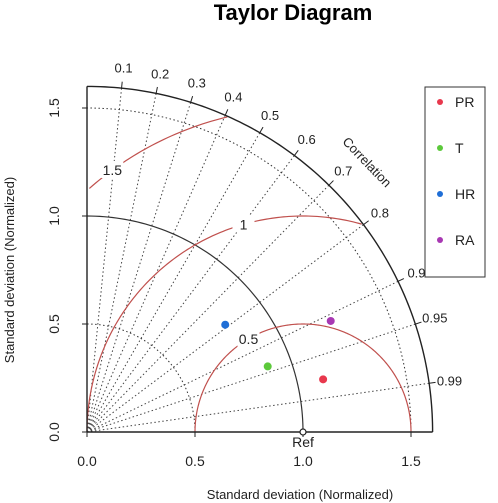  Describe the element at coordinates (156, 90) in the screenshot. I see `correlation-tick-mark-0.2` at that location.